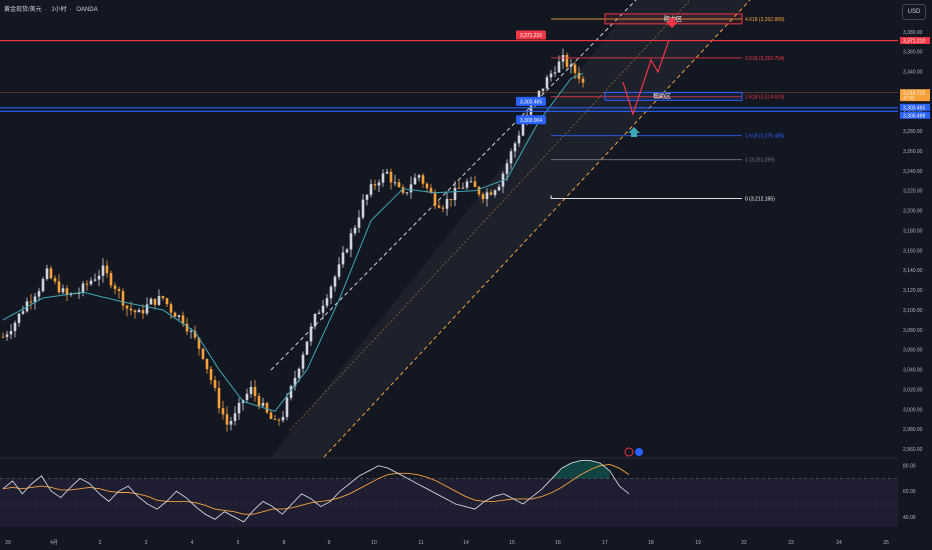 This screenshot has width=932, height=550. I want to click on x-tick-label: 15, so click(512, 543).